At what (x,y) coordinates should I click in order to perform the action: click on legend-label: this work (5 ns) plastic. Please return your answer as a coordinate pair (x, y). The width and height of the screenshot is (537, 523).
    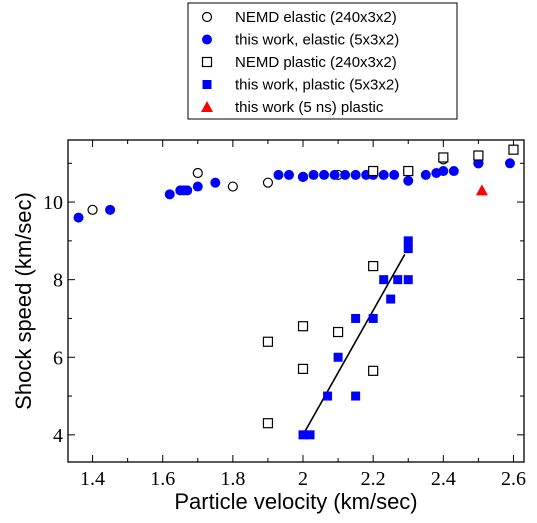
    Looking at the image, I should click on (309, 107).